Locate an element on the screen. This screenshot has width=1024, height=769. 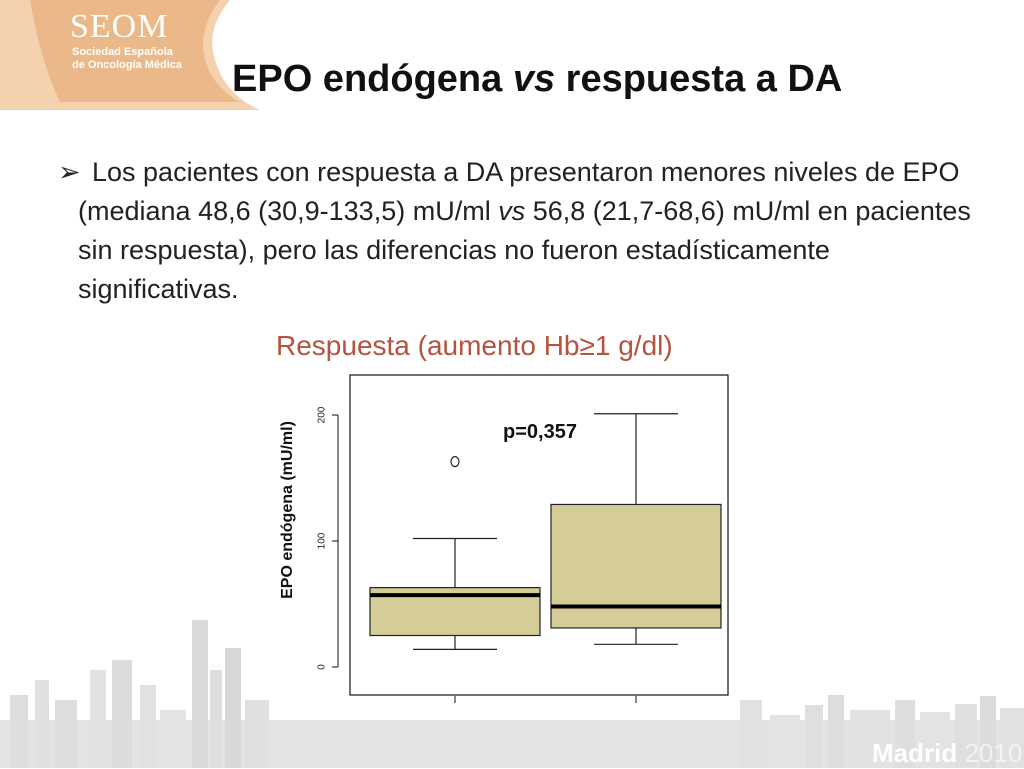
y-tick-label: 100 is located at coordinates (322, 540).